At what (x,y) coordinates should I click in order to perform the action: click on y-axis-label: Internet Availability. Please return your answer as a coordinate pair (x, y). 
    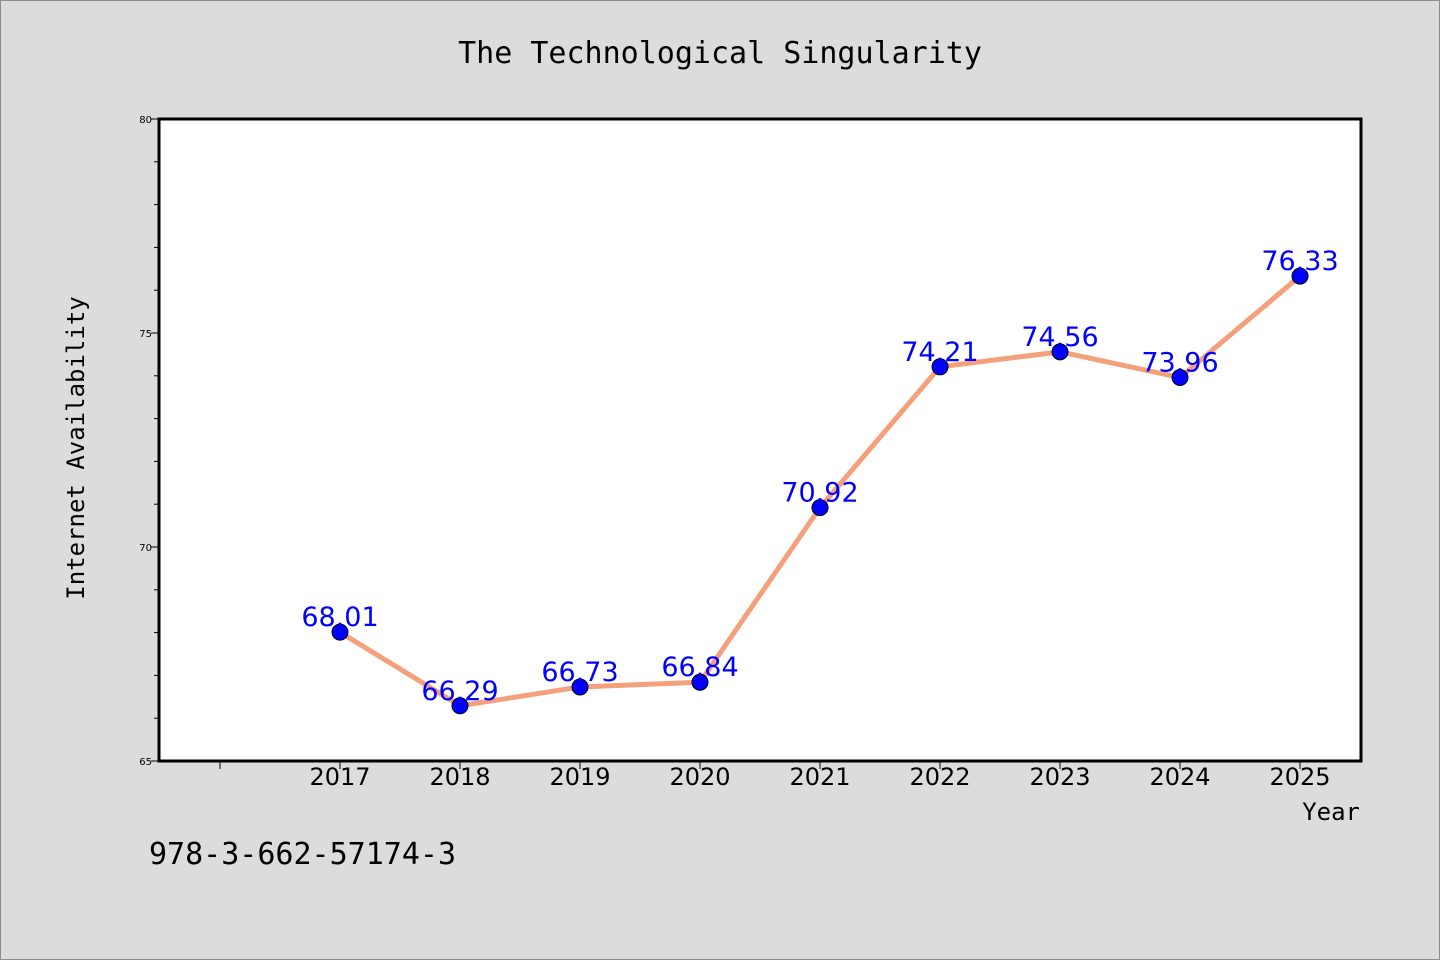
    Looking at the image, I should click on (76, 447).